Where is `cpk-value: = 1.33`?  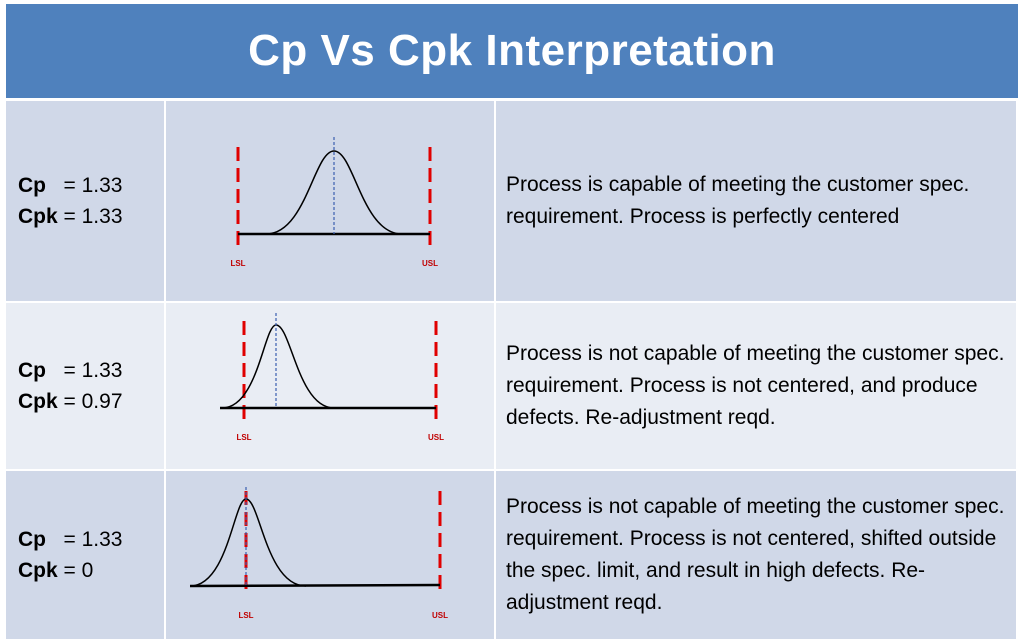
cpk-value: = 1.33 is located at coordinates (93, 216).